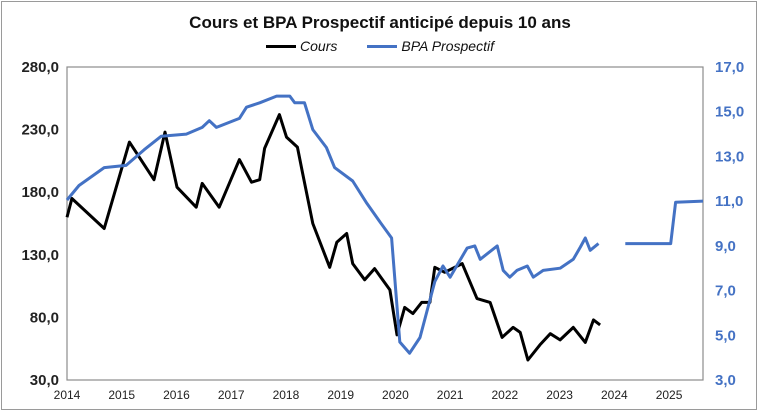  What do you see at coordinates (40, 67) in the screenshot?
I see `y-left-tick-label: 280,0` at bounding box center [40, 67].